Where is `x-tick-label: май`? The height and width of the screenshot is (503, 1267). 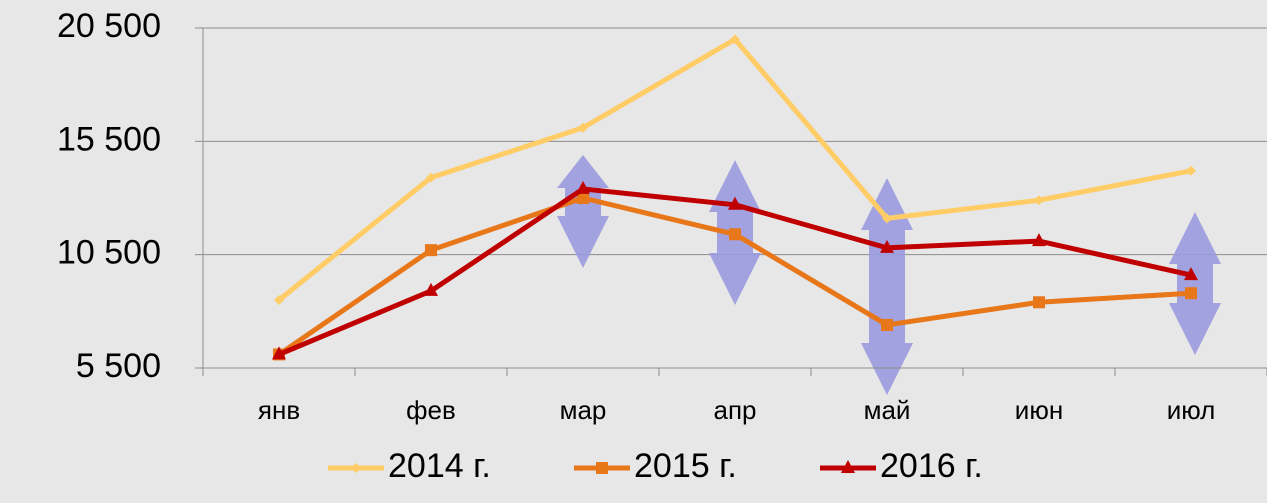 x-tick-label: май is located at coordinates (887, 410).